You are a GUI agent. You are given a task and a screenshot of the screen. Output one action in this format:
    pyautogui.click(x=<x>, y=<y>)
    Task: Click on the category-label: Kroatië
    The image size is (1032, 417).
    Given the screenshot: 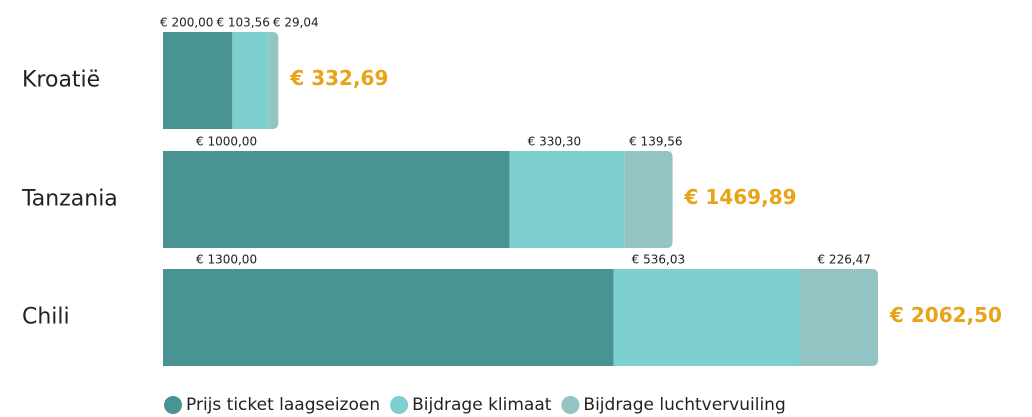 What is the action you would take?
    pyautogui.click(x=61, y=80)
    